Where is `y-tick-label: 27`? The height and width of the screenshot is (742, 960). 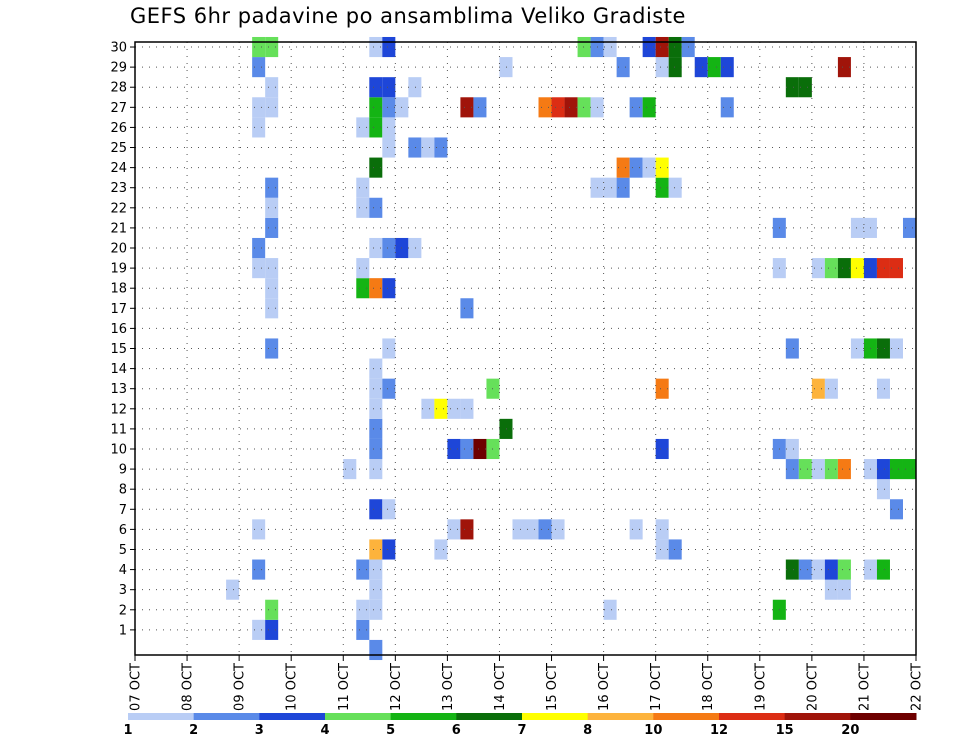 y-tick-label: 27 is located at coordinates (118, 108).